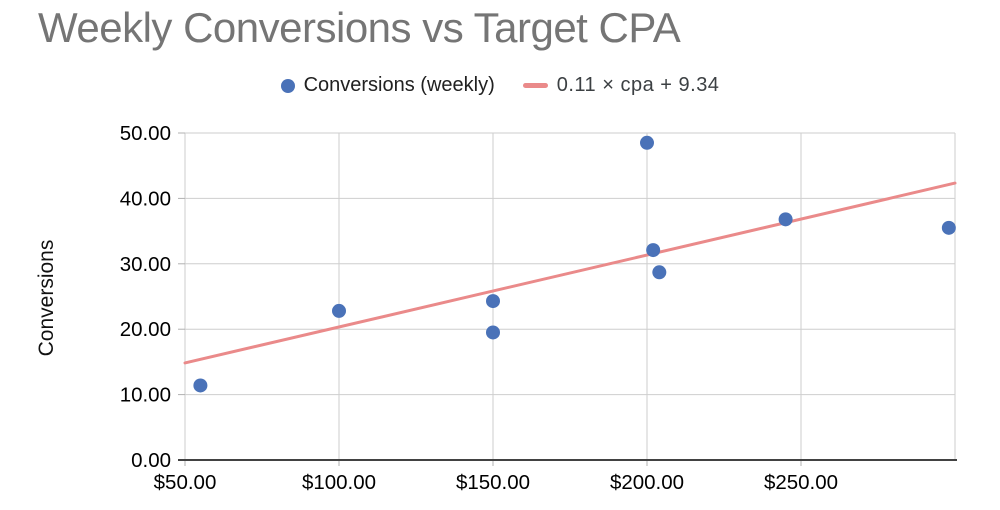 This screenshot has height=510, width=1000. What do you see at coordinates (638, 85) in the screenshot?
I see `legend-trendline-label: 0.11 × cpa + 9.34` at bounding box center [638, 85].